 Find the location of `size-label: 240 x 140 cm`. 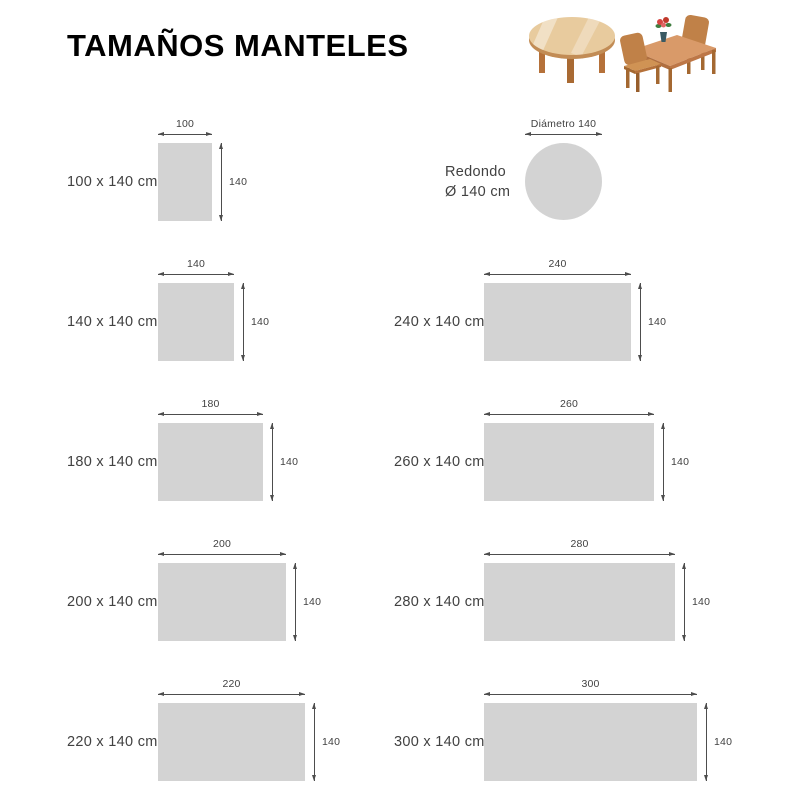

size-label: 240 x 140 cm is located at coordinates (439, 322).